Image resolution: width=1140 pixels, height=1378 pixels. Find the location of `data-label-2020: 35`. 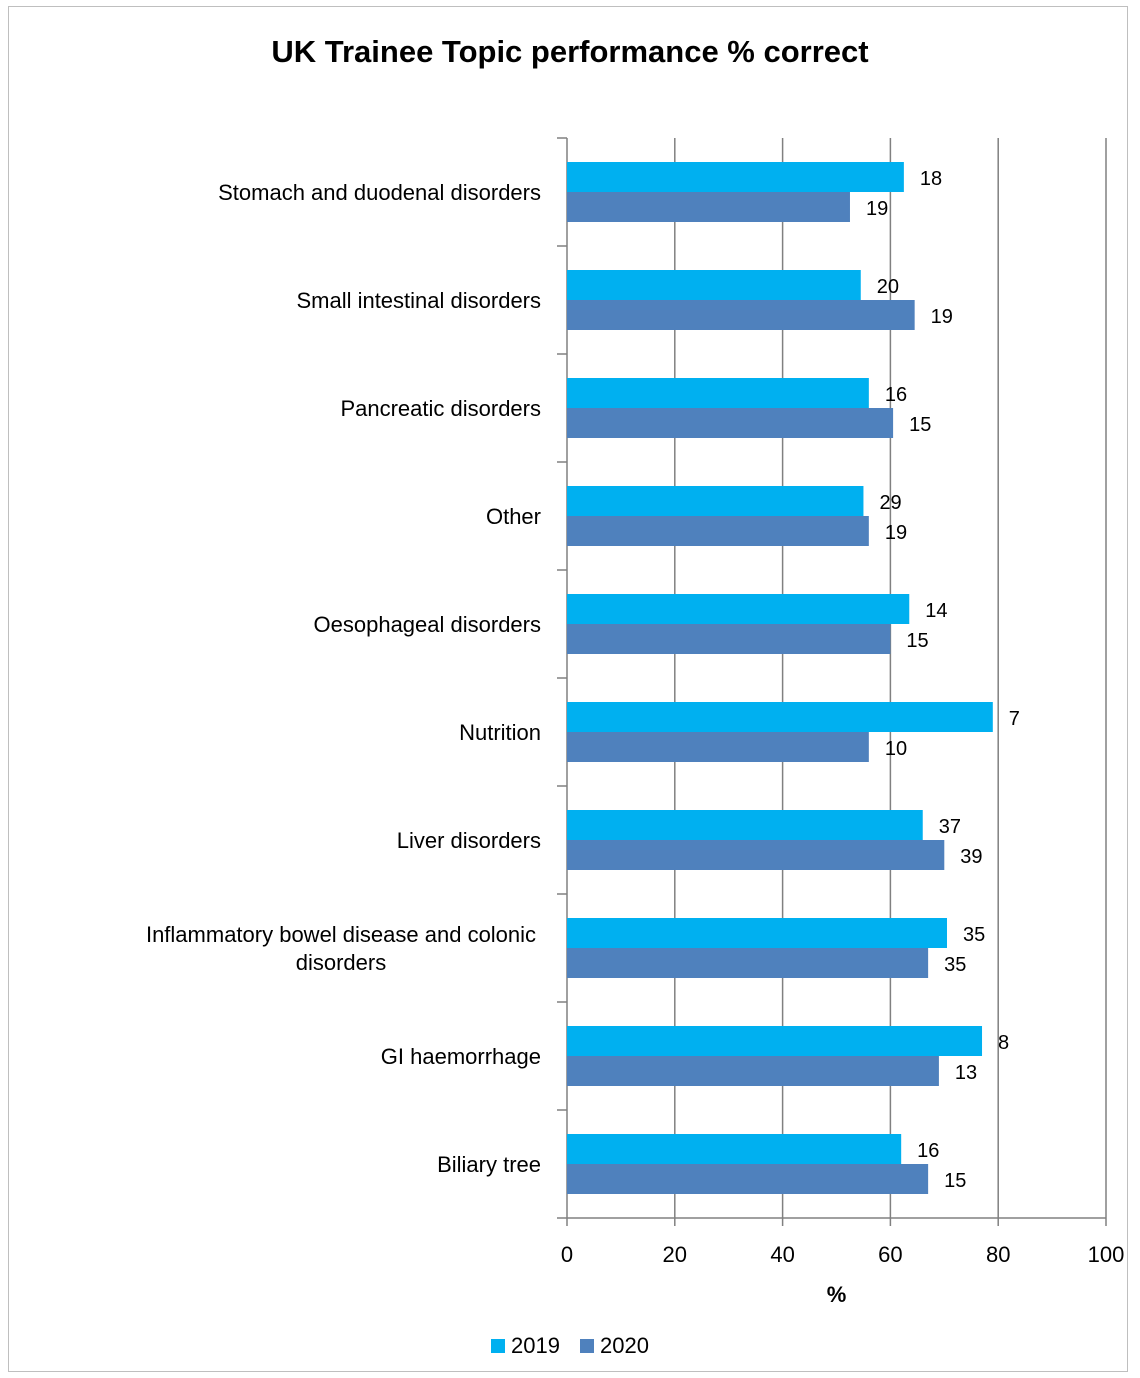

data-label-2020: 35 is located at coordinates (955, 965).